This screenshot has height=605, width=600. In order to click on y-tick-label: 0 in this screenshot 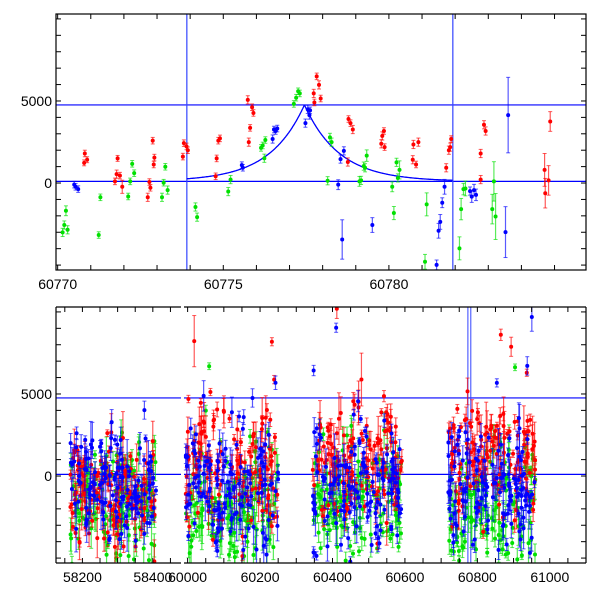, I will do `click(48, 476)`.